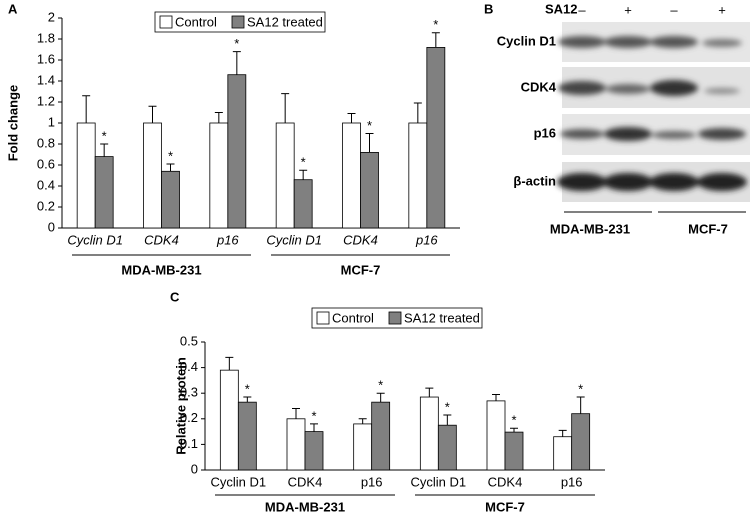 The height and width of the screenshot is (516, 750). What do you see at coordinates (526, 40) in the screenshot?
I see `protein-label: Cyclin D1` at bounding box center [526, 40].